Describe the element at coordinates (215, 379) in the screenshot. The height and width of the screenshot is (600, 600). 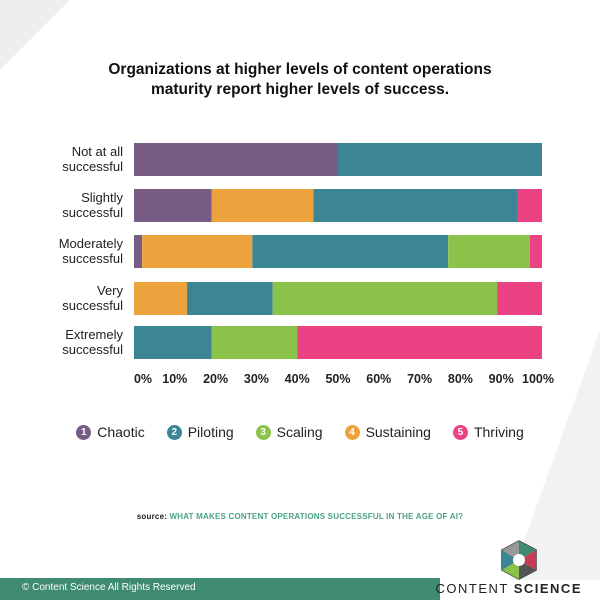
I see `x-tick-label: 20%` at that location.